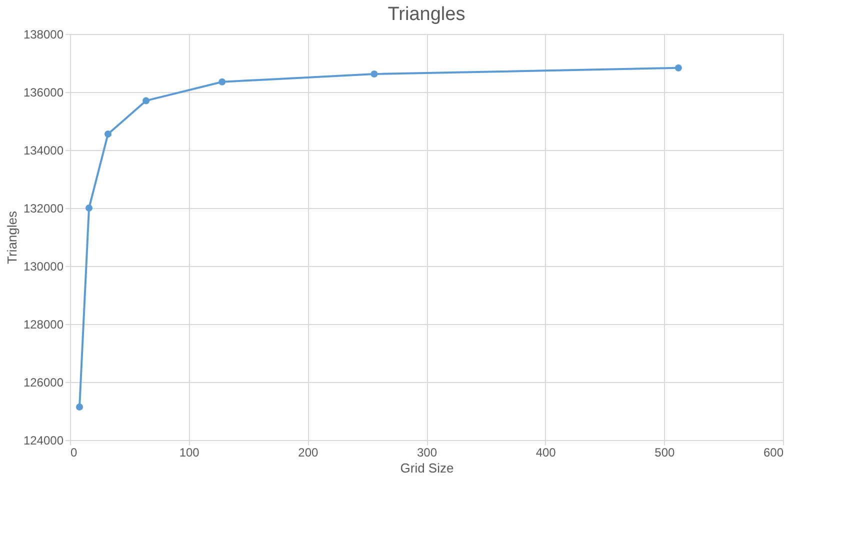  What do you see at coordinates (427, 14) in the screenshot?
I see `chart-title: Triangles` at bounding box center [427, 14].